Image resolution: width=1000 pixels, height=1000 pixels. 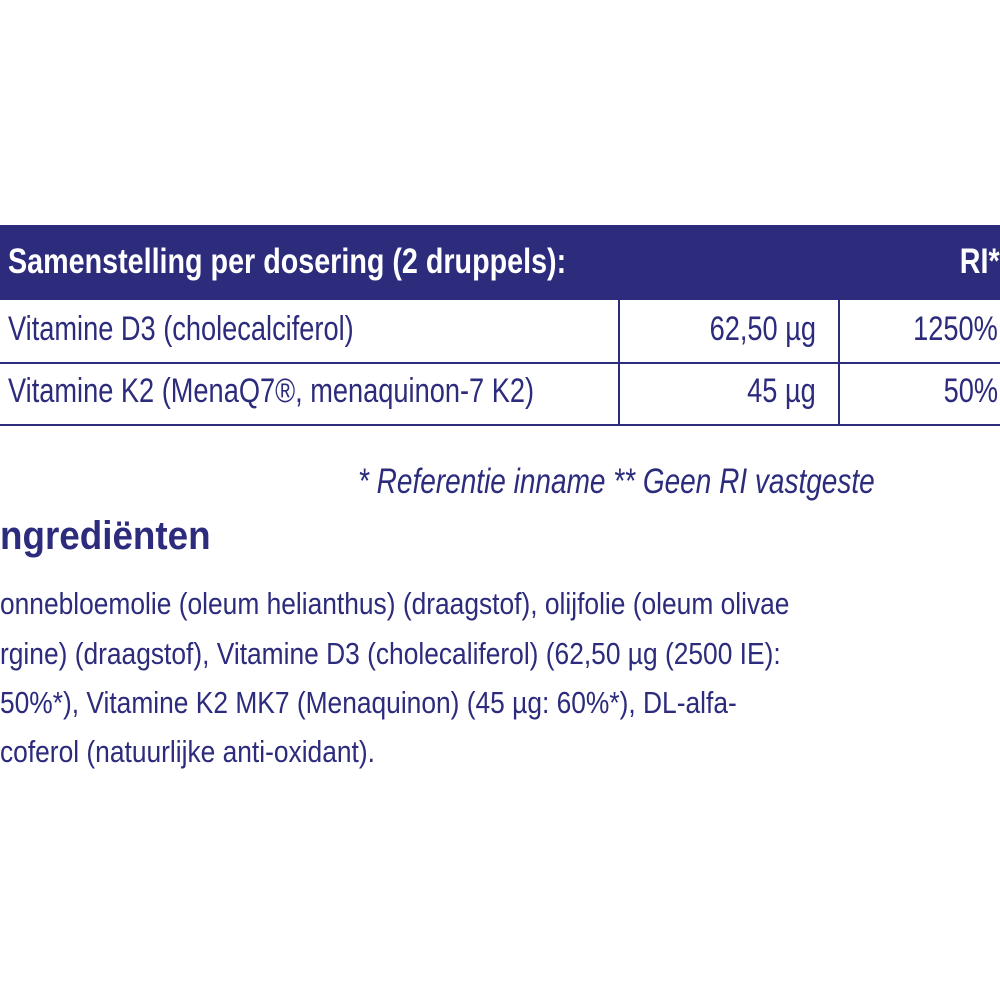 What do you see at coordinates (919, 394) in the screenshot?
I see `cell-border` at bounding box center [919, 394].